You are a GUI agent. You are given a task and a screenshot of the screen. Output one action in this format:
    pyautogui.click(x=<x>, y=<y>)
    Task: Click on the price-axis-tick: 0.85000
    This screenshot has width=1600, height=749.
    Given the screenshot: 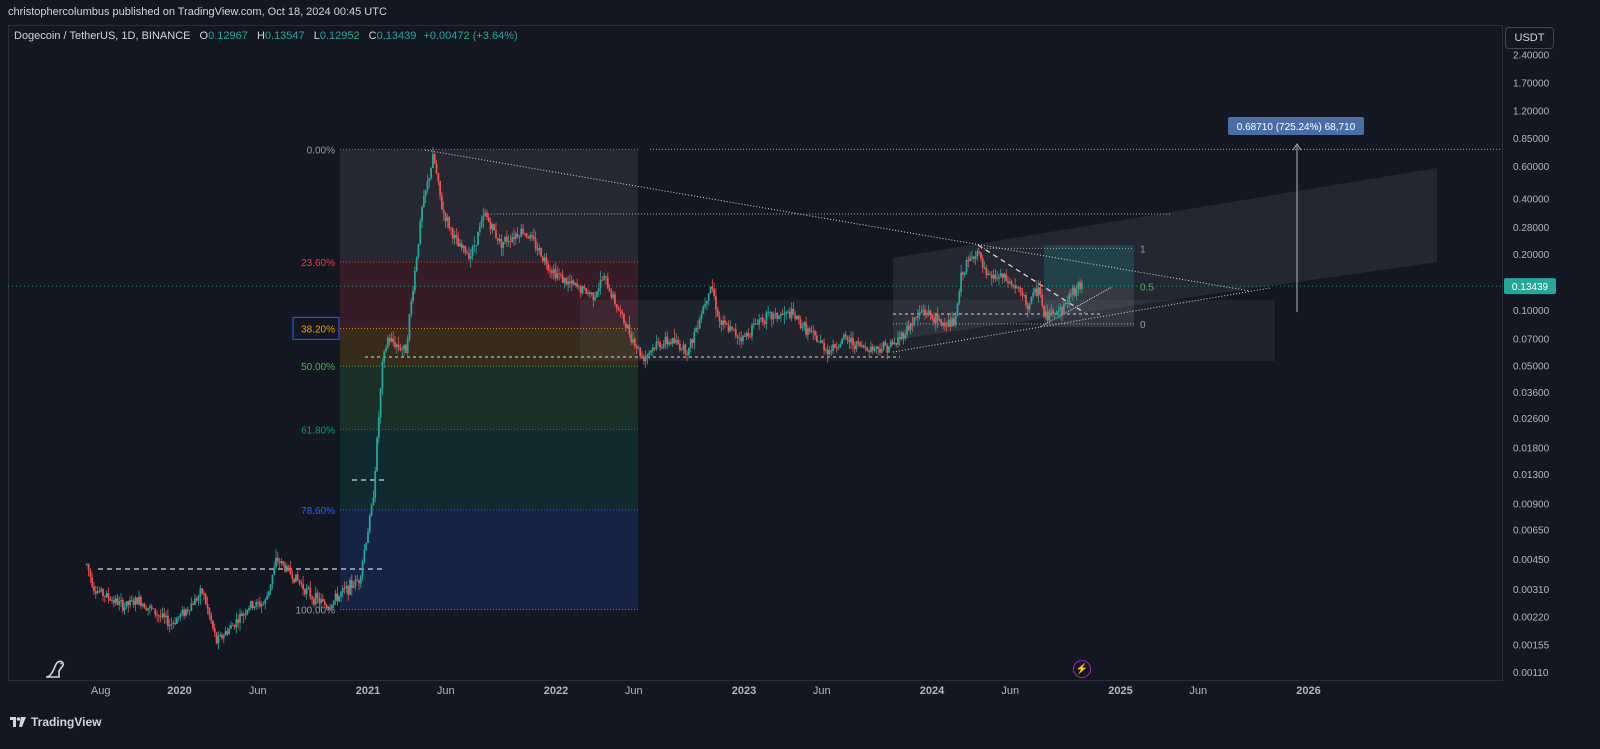 What is the action you would take?
    pyautogui.click(x=1531, y=139)
    